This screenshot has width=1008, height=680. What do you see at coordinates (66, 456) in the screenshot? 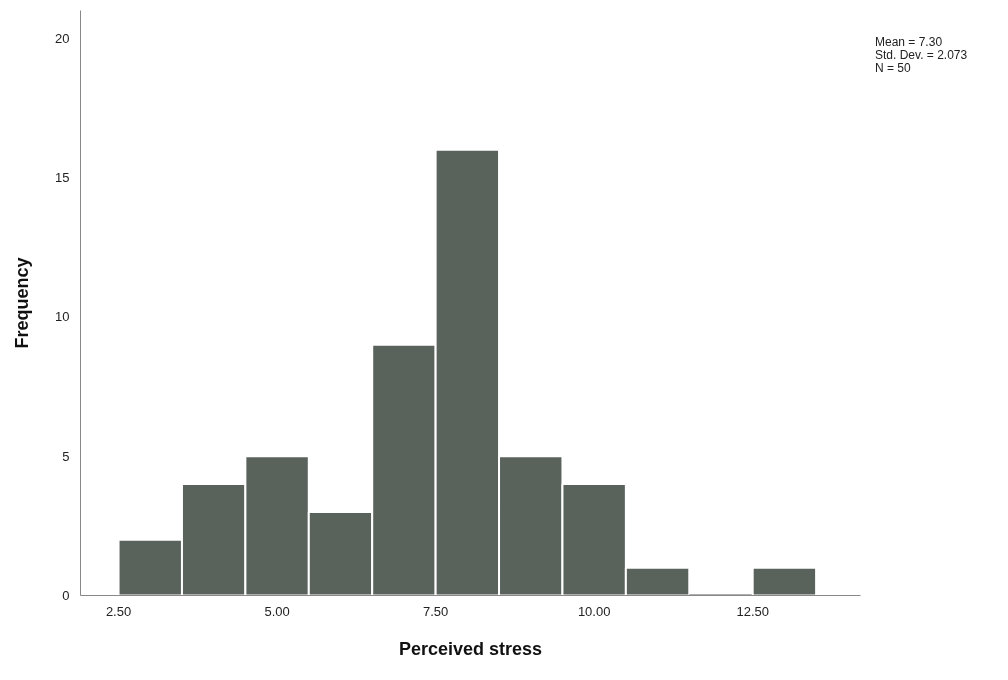
I see `y-tick-label: 5` at bounding box center [66, 456].